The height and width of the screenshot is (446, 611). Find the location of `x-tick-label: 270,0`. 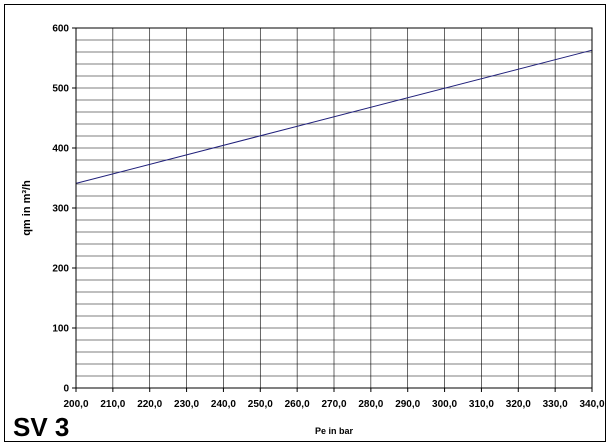

x-tick-label: 270,0 is located at coordinates (333, 404).